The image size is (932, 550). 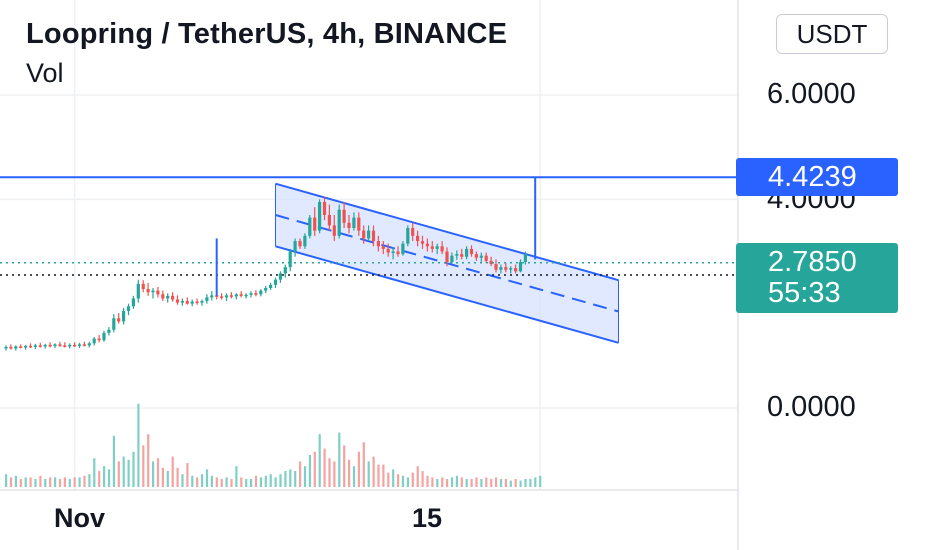 I want to click on horizontal-line-price-tag: 4.4239, so click(x=817, y=177).